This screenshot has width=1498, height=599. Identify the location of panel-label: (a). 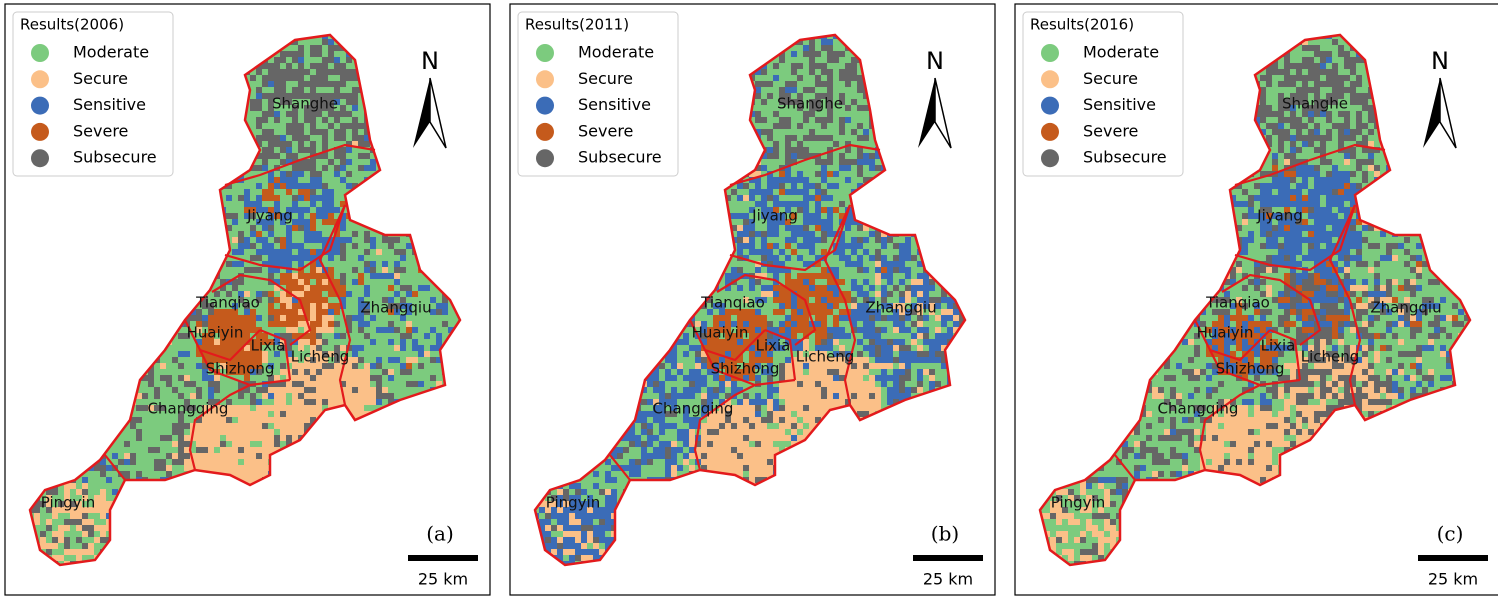
(440, 534).